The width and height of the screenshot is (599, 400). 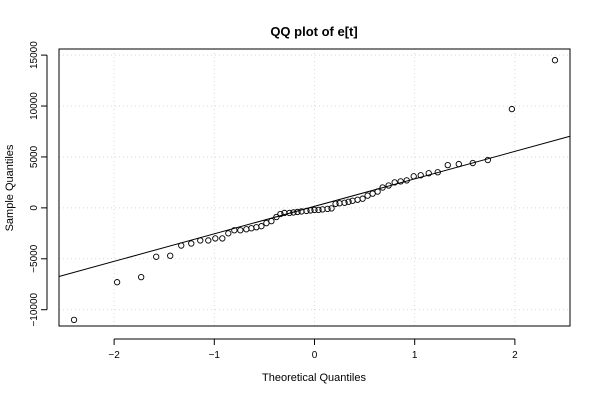 I want to click on y-tick-label-5: 15000, so click(x=34, y=55).